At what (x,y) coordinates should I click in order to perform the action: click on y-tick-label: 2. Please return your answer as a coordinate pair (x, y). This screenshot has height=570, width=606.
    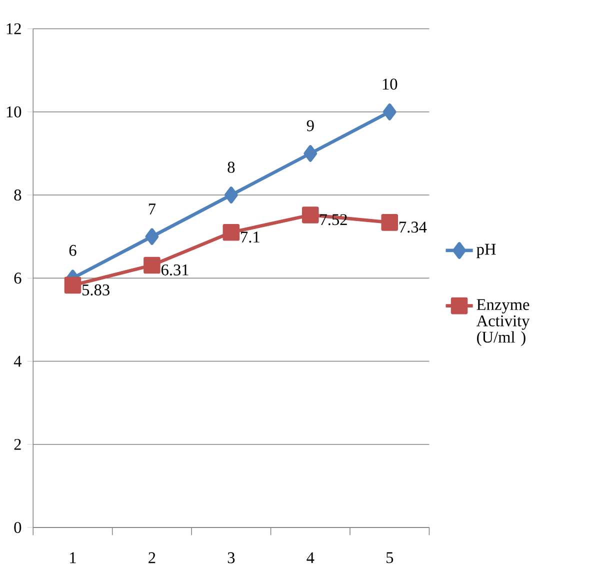
    Looking at the image, I should click on (17, 444).